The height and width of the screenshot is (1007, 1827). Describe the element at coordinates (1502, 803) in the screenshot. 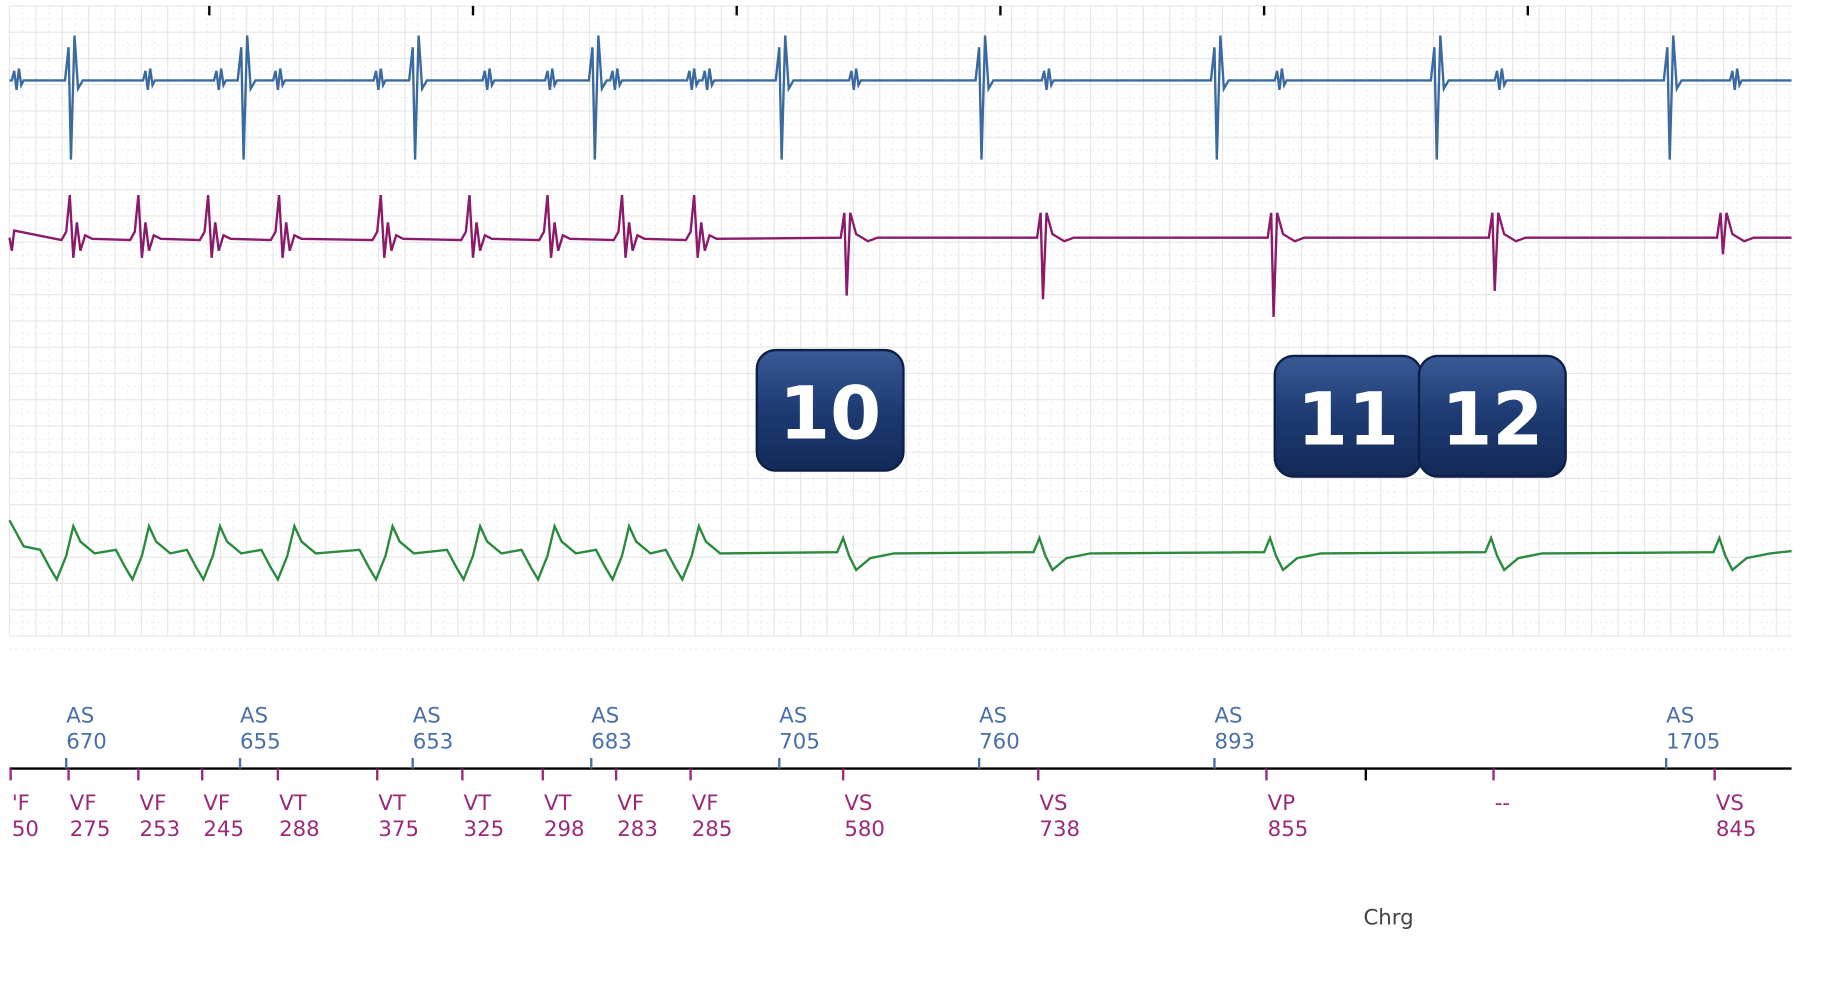

I see `ventricular-label: --` at that location.